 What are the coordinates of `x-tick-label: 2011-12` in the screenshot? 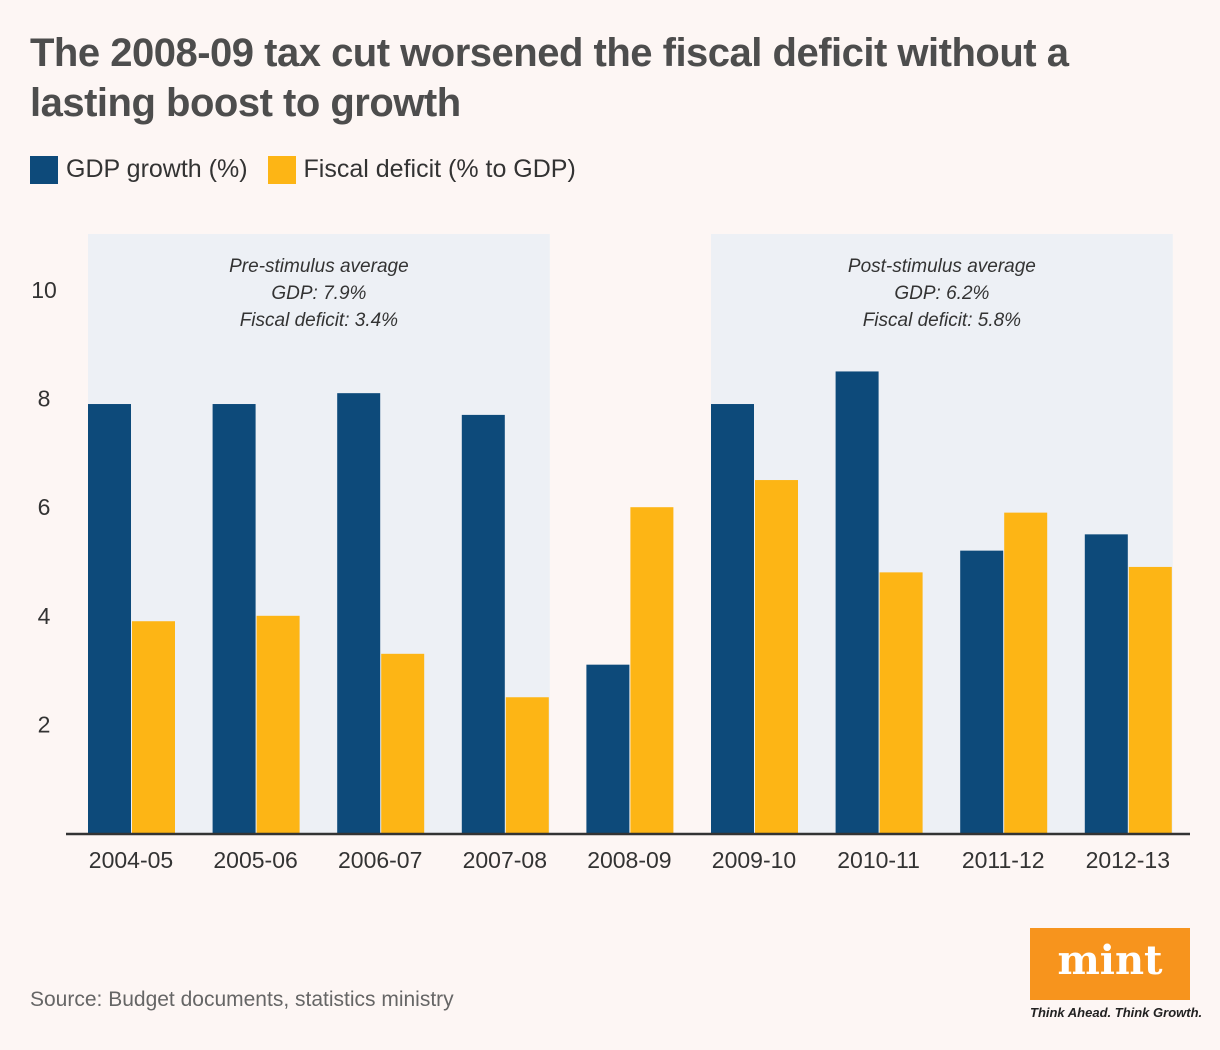 It's located at (1003, 860).